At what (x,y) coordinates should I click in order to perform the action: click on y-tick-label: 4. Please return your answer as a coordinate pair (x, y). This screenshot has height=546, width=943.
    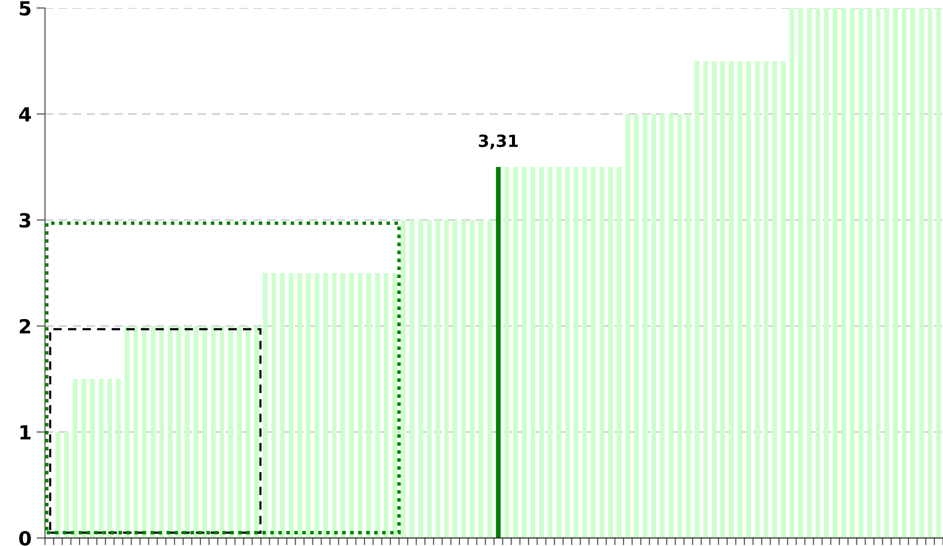
    Looking at the image, I should click on (25, 114).